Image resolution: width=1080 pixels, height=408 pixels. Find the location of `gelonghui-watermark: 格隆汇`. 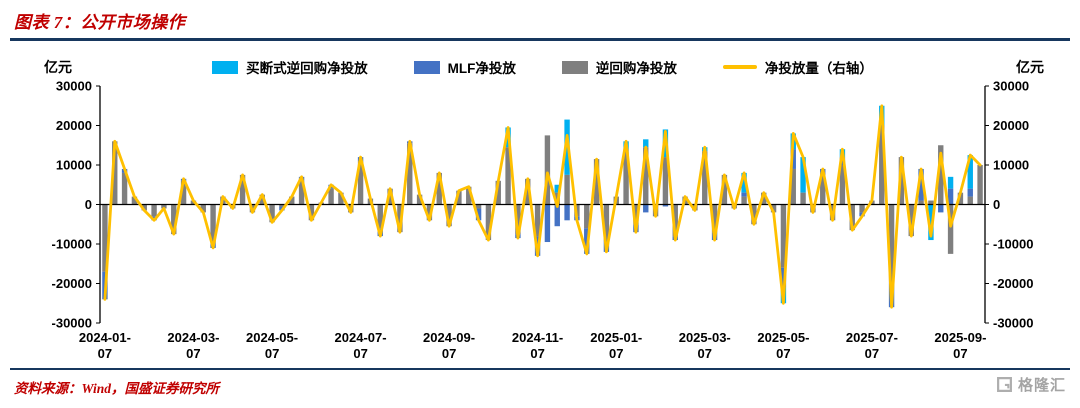

gelonghui-watermark: 格隆汇 is located at coordinates (1031, 384).